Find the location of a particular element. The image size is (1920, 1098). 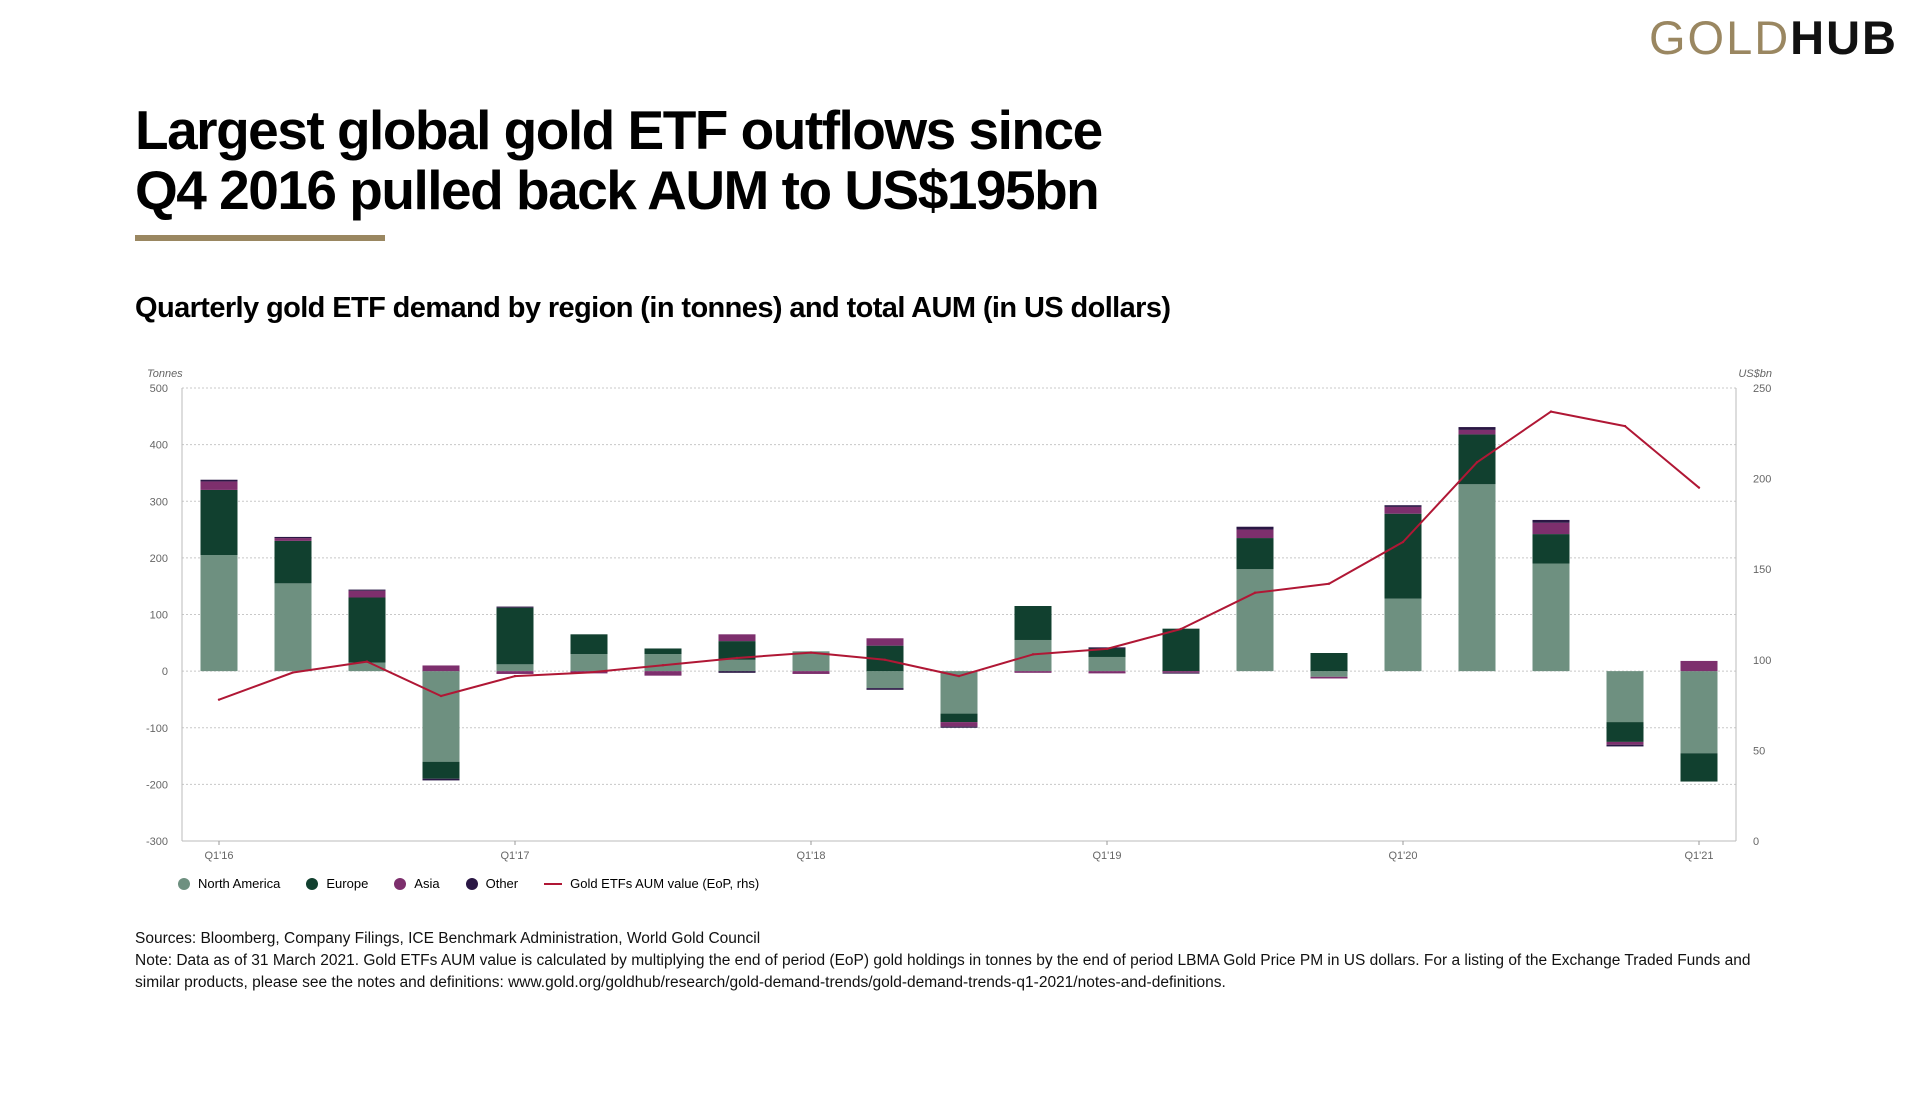

y-tick-label: -200 is located at coordinates (157, 785).